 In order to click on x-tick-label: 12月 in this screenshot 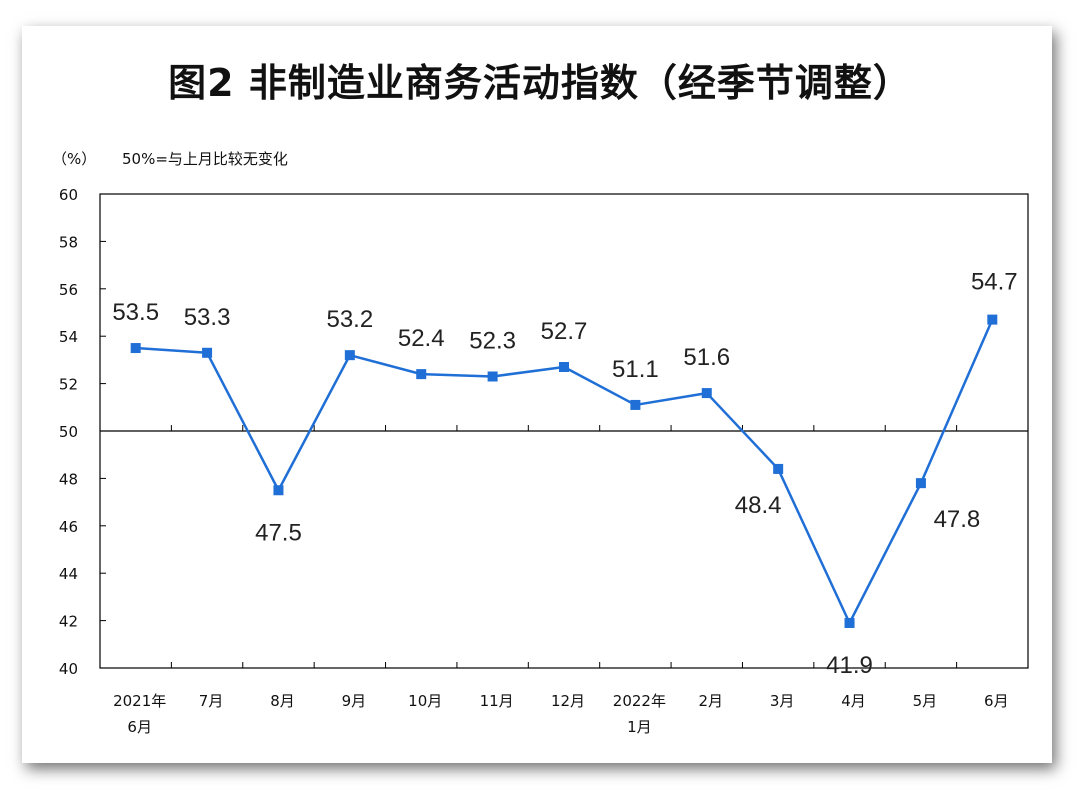, I will do `click(568, 701)`.